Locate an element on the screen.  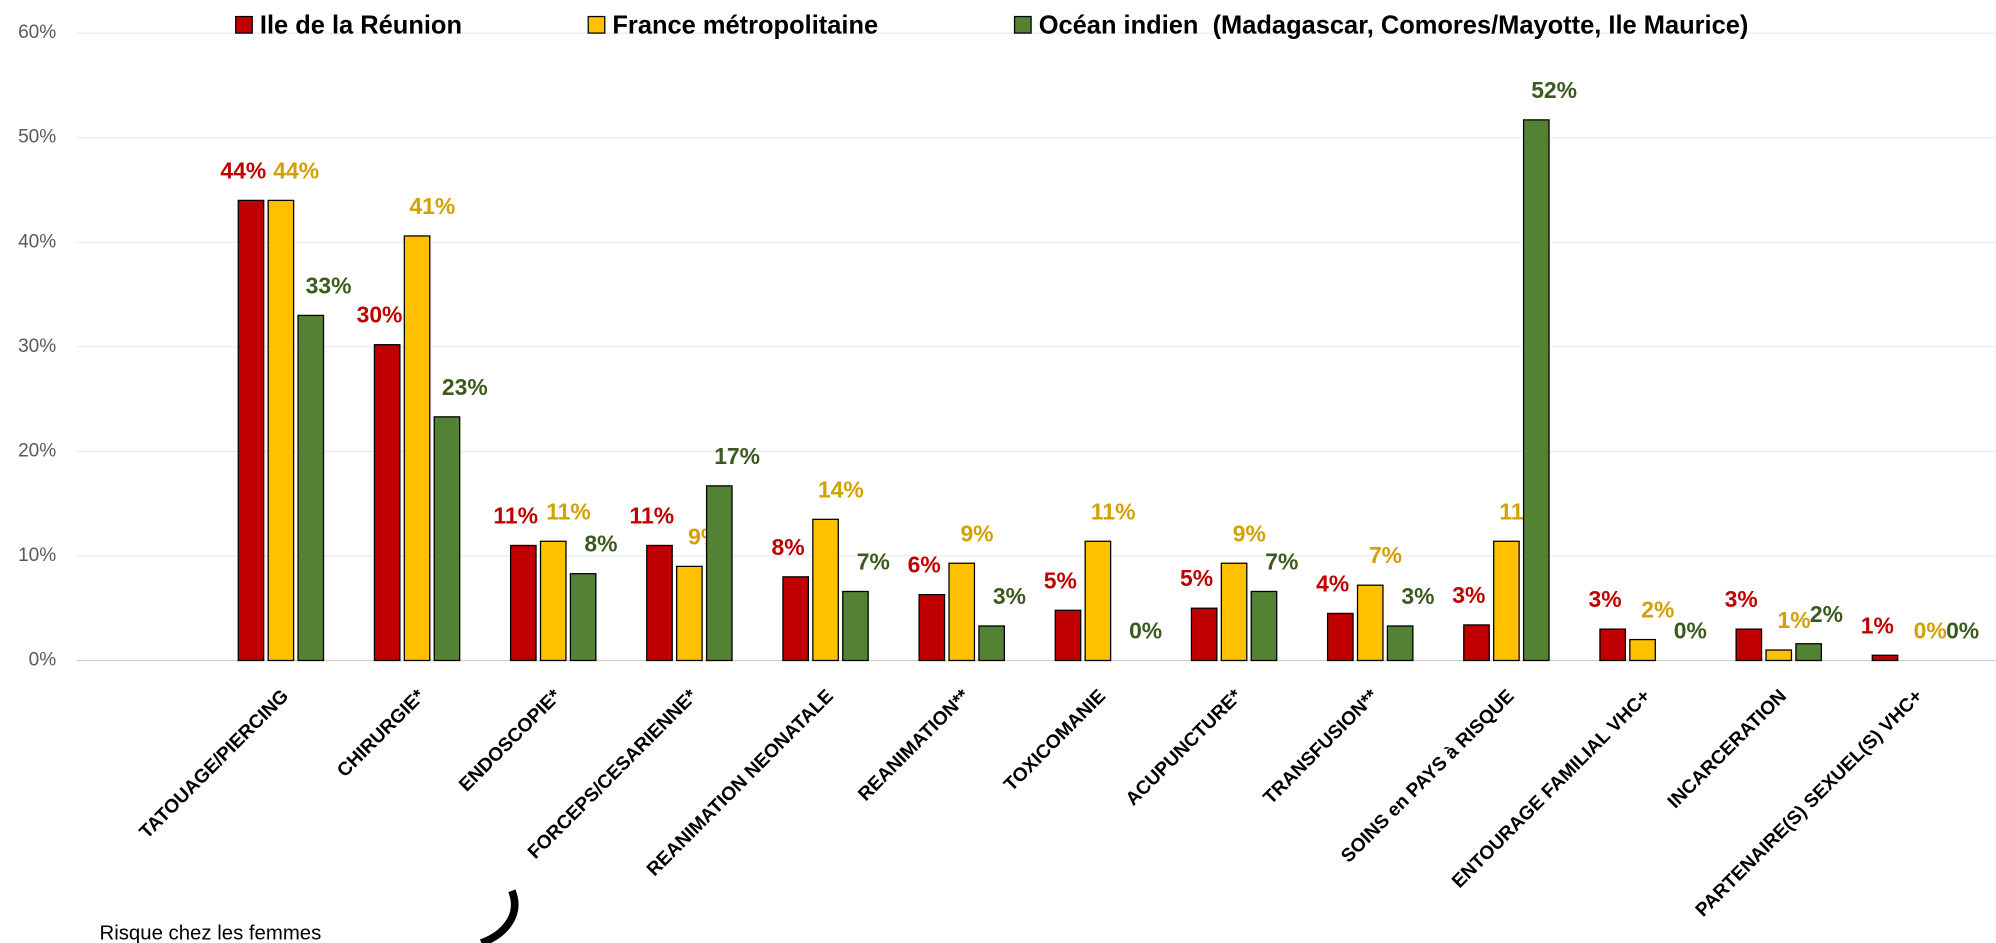
data-label: 17% is located at coordinates (737, 456).